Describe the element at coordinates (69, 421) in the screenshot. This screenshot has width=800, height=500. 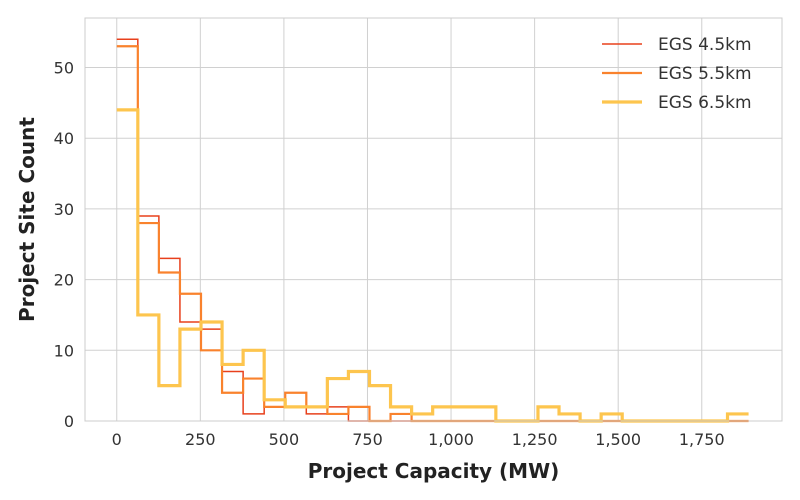
I see `y-tick-label: 0` at that location.